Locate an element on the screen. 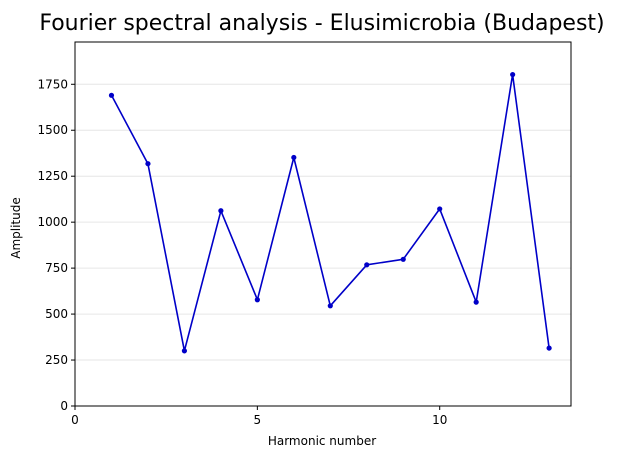 The height and width of the screenshot is (459, 636). y-tick-label-0: 0 is located at coordinates (64, 406).